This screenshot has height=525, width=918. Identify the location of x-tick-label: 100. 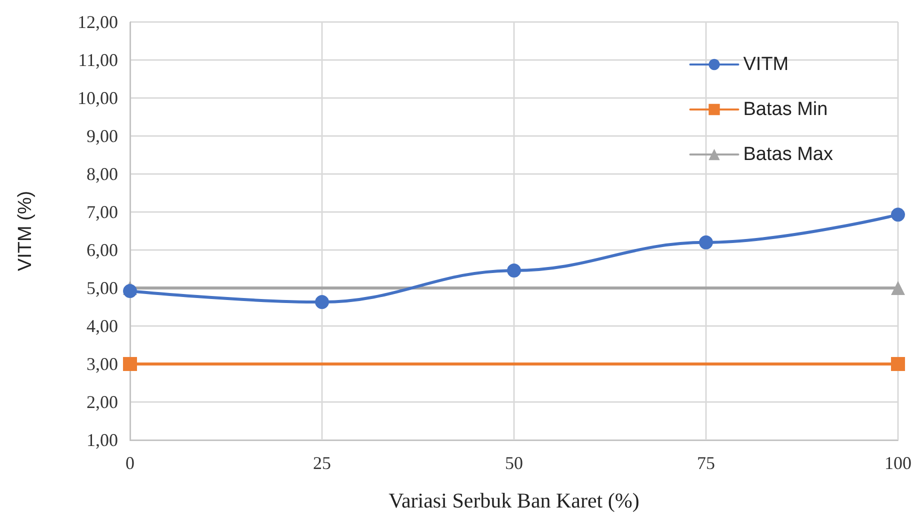
(898, 463).